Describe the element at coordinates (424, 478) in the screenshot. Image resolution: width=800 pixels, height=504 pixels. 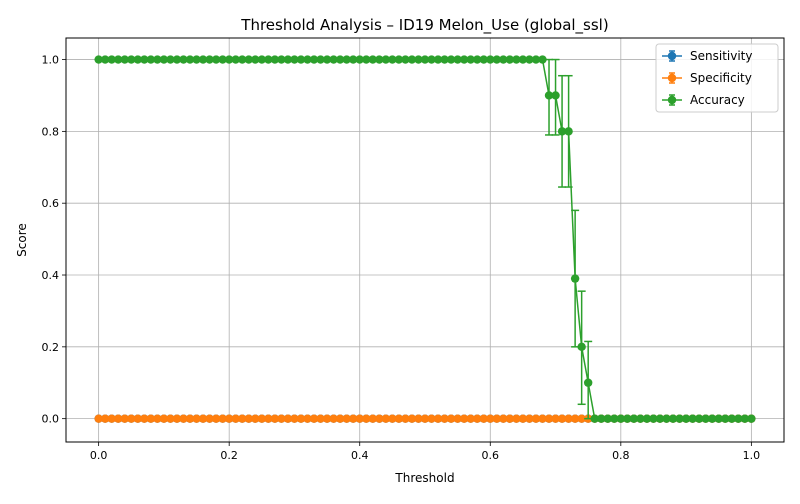
I see `x-axis-label: Threshold` at that location.